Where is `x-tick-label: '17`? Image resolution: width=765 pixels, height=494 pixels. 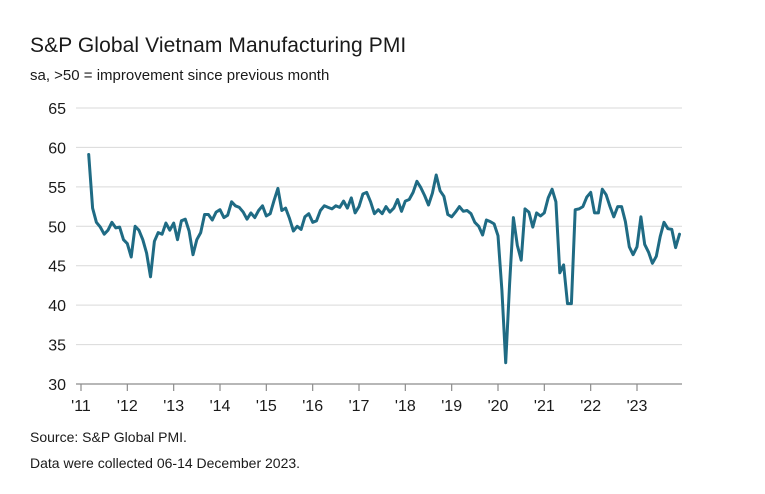 x-tick-label: '17 is located at coordinates (359, 406).